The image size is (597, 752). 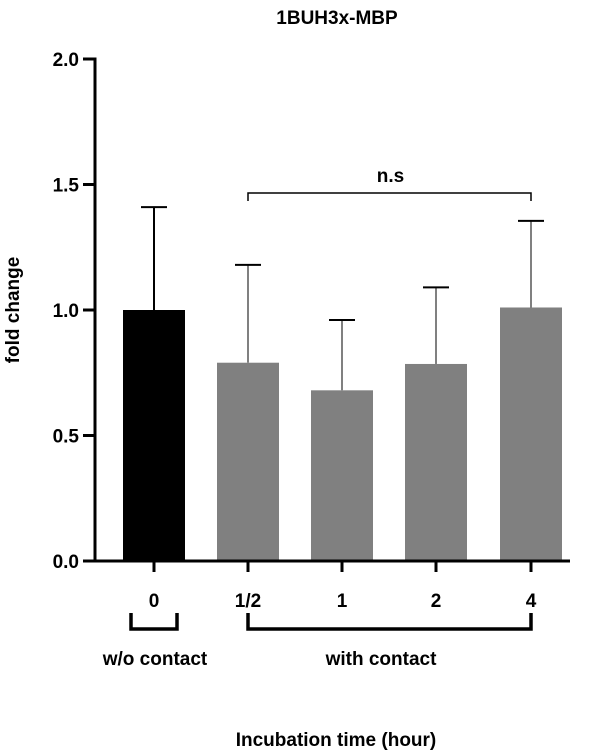 I want to click on y-axis: 0.0 0.5 1.0 1.5 2.0, so click(x=75, y=311).